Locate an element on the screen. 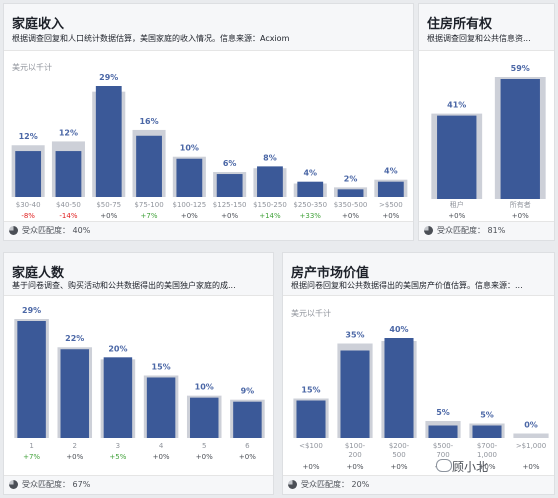 The image size is (558, 498). category-label: <$100 is located at coordinates (311, 446).